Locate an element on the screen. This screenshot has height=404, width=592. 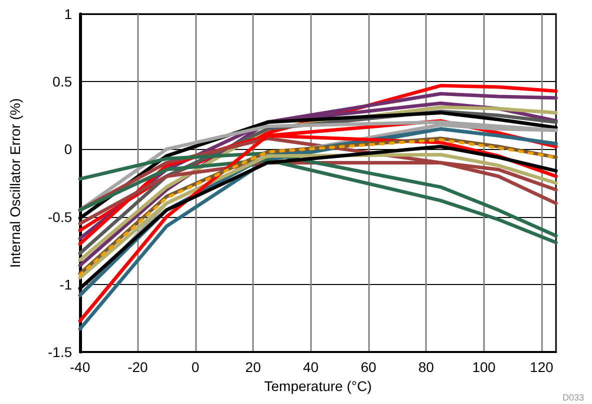
y-tick-label: 0.5 is located at coordinates (62, 82).